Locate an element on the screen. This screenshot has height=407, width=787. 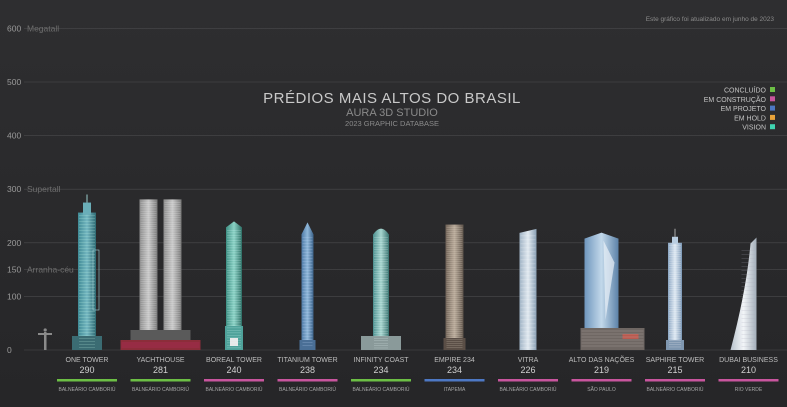
legend-label: EM PROJETO is located at coordinates (744, 109).